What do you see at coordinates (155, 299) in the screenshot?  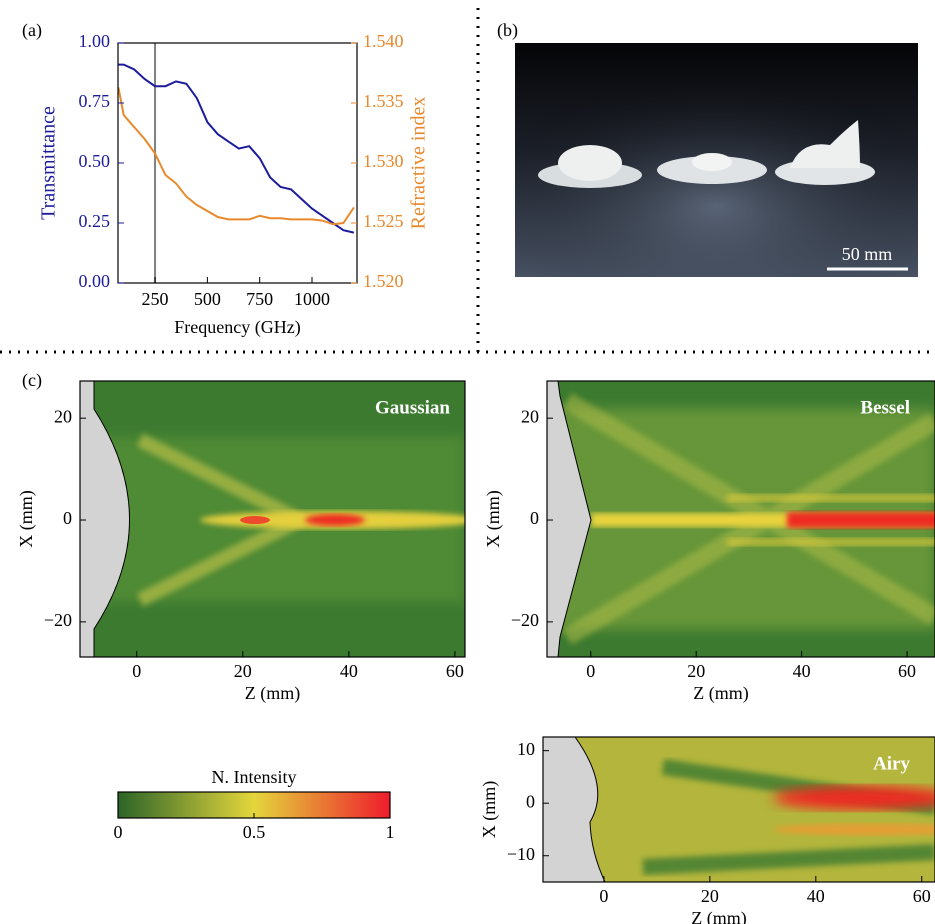 I see `x-tick-label: 250` at bounding box center [155, 299].